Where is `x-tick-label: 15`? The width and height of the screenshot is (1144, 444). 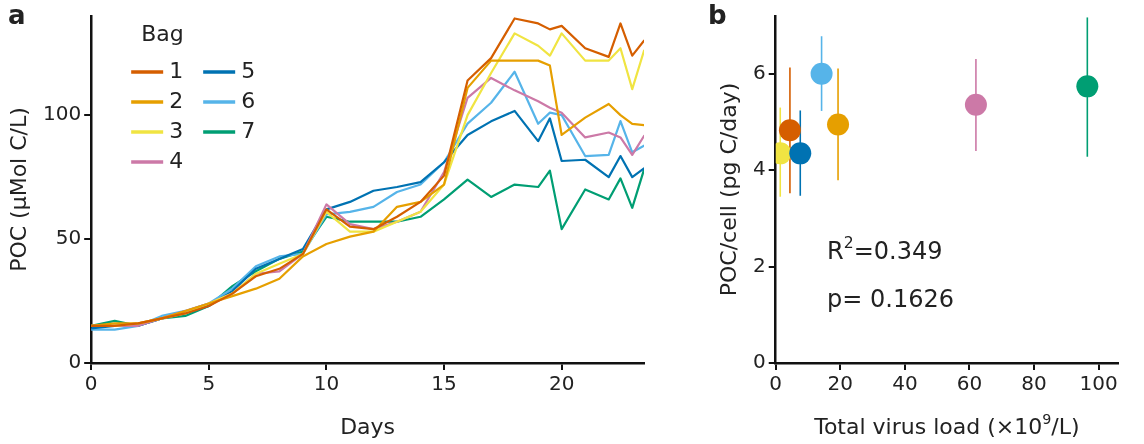
x-tick-label: 15 is located at coordinates (444, 383).